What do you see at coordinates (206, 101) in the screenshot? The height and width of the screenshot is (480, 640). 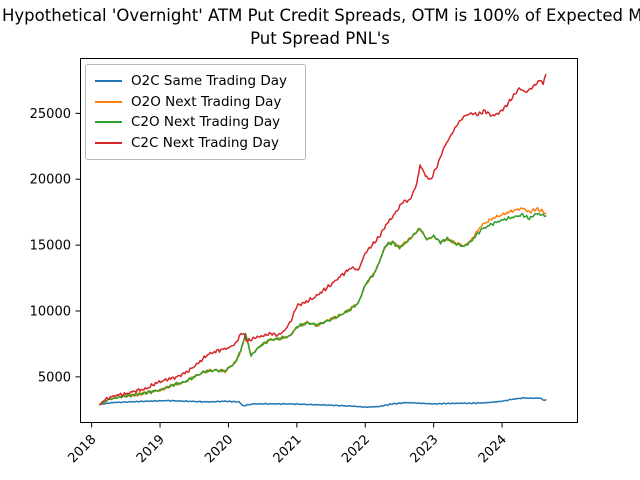 I see `legend-label: O2O Next Trading Day` at bounding box center [206, 101].